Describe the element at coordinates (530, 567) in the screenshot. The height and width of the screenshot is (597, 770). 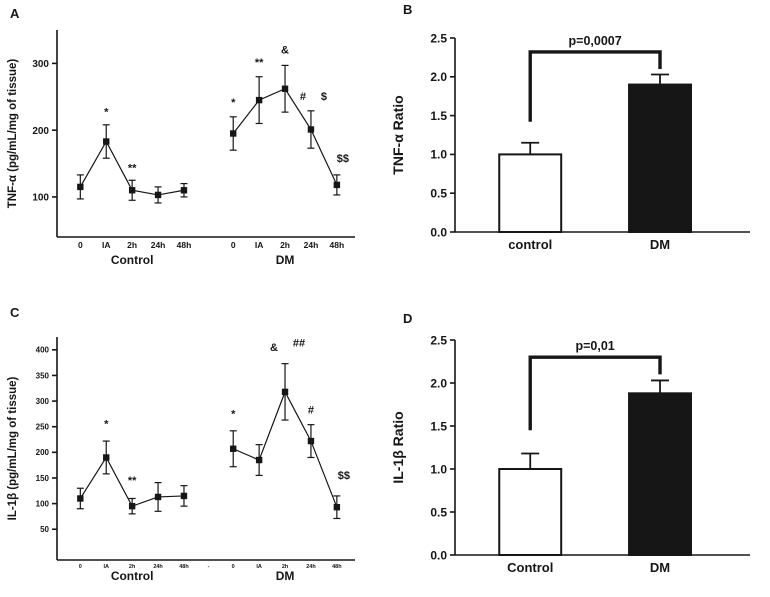
I see `bar-category-label: Control` at that location.